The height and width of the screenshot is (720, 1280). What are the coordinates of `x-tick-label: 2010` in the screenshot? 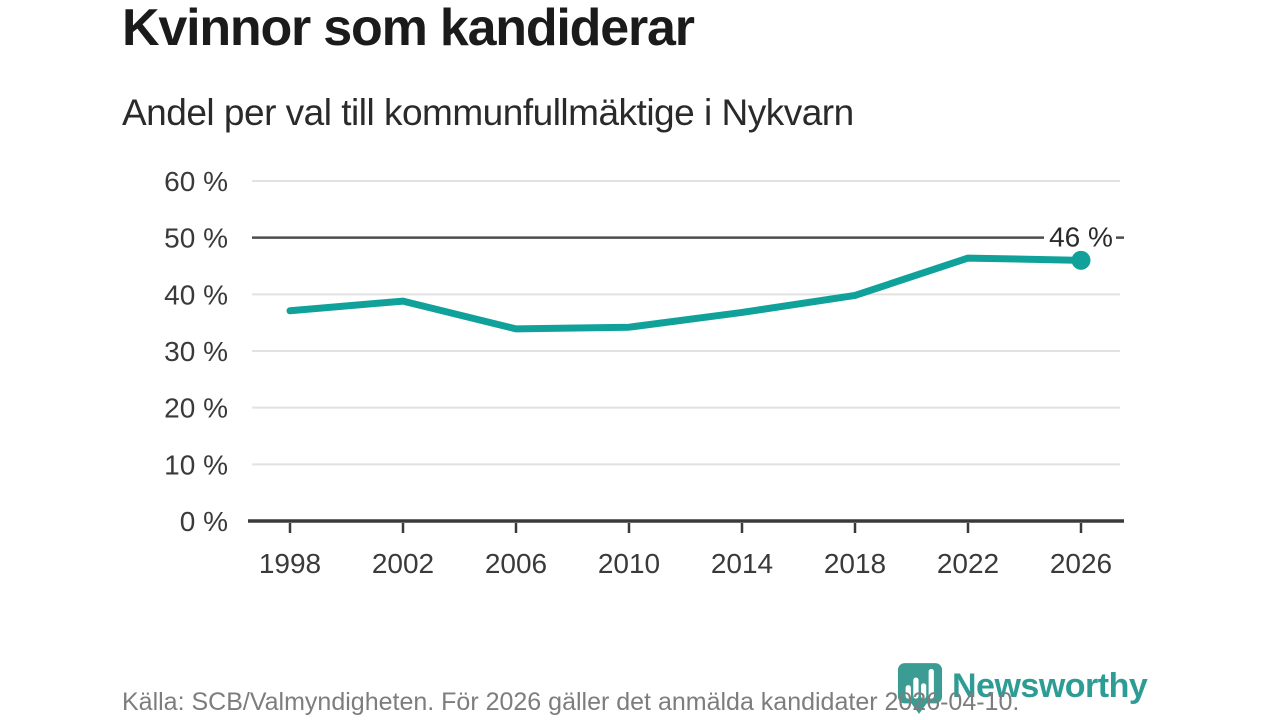 It's located at (629, 563).